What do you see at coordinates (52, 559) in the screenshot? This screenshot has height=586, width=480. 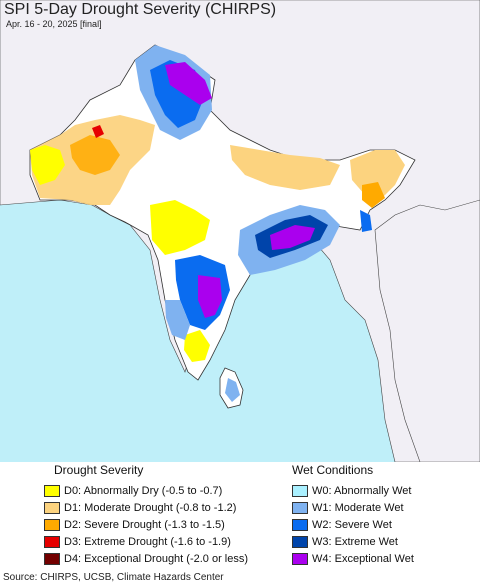 I see `legend-swatch-d4` at bounding box center [52, 559].